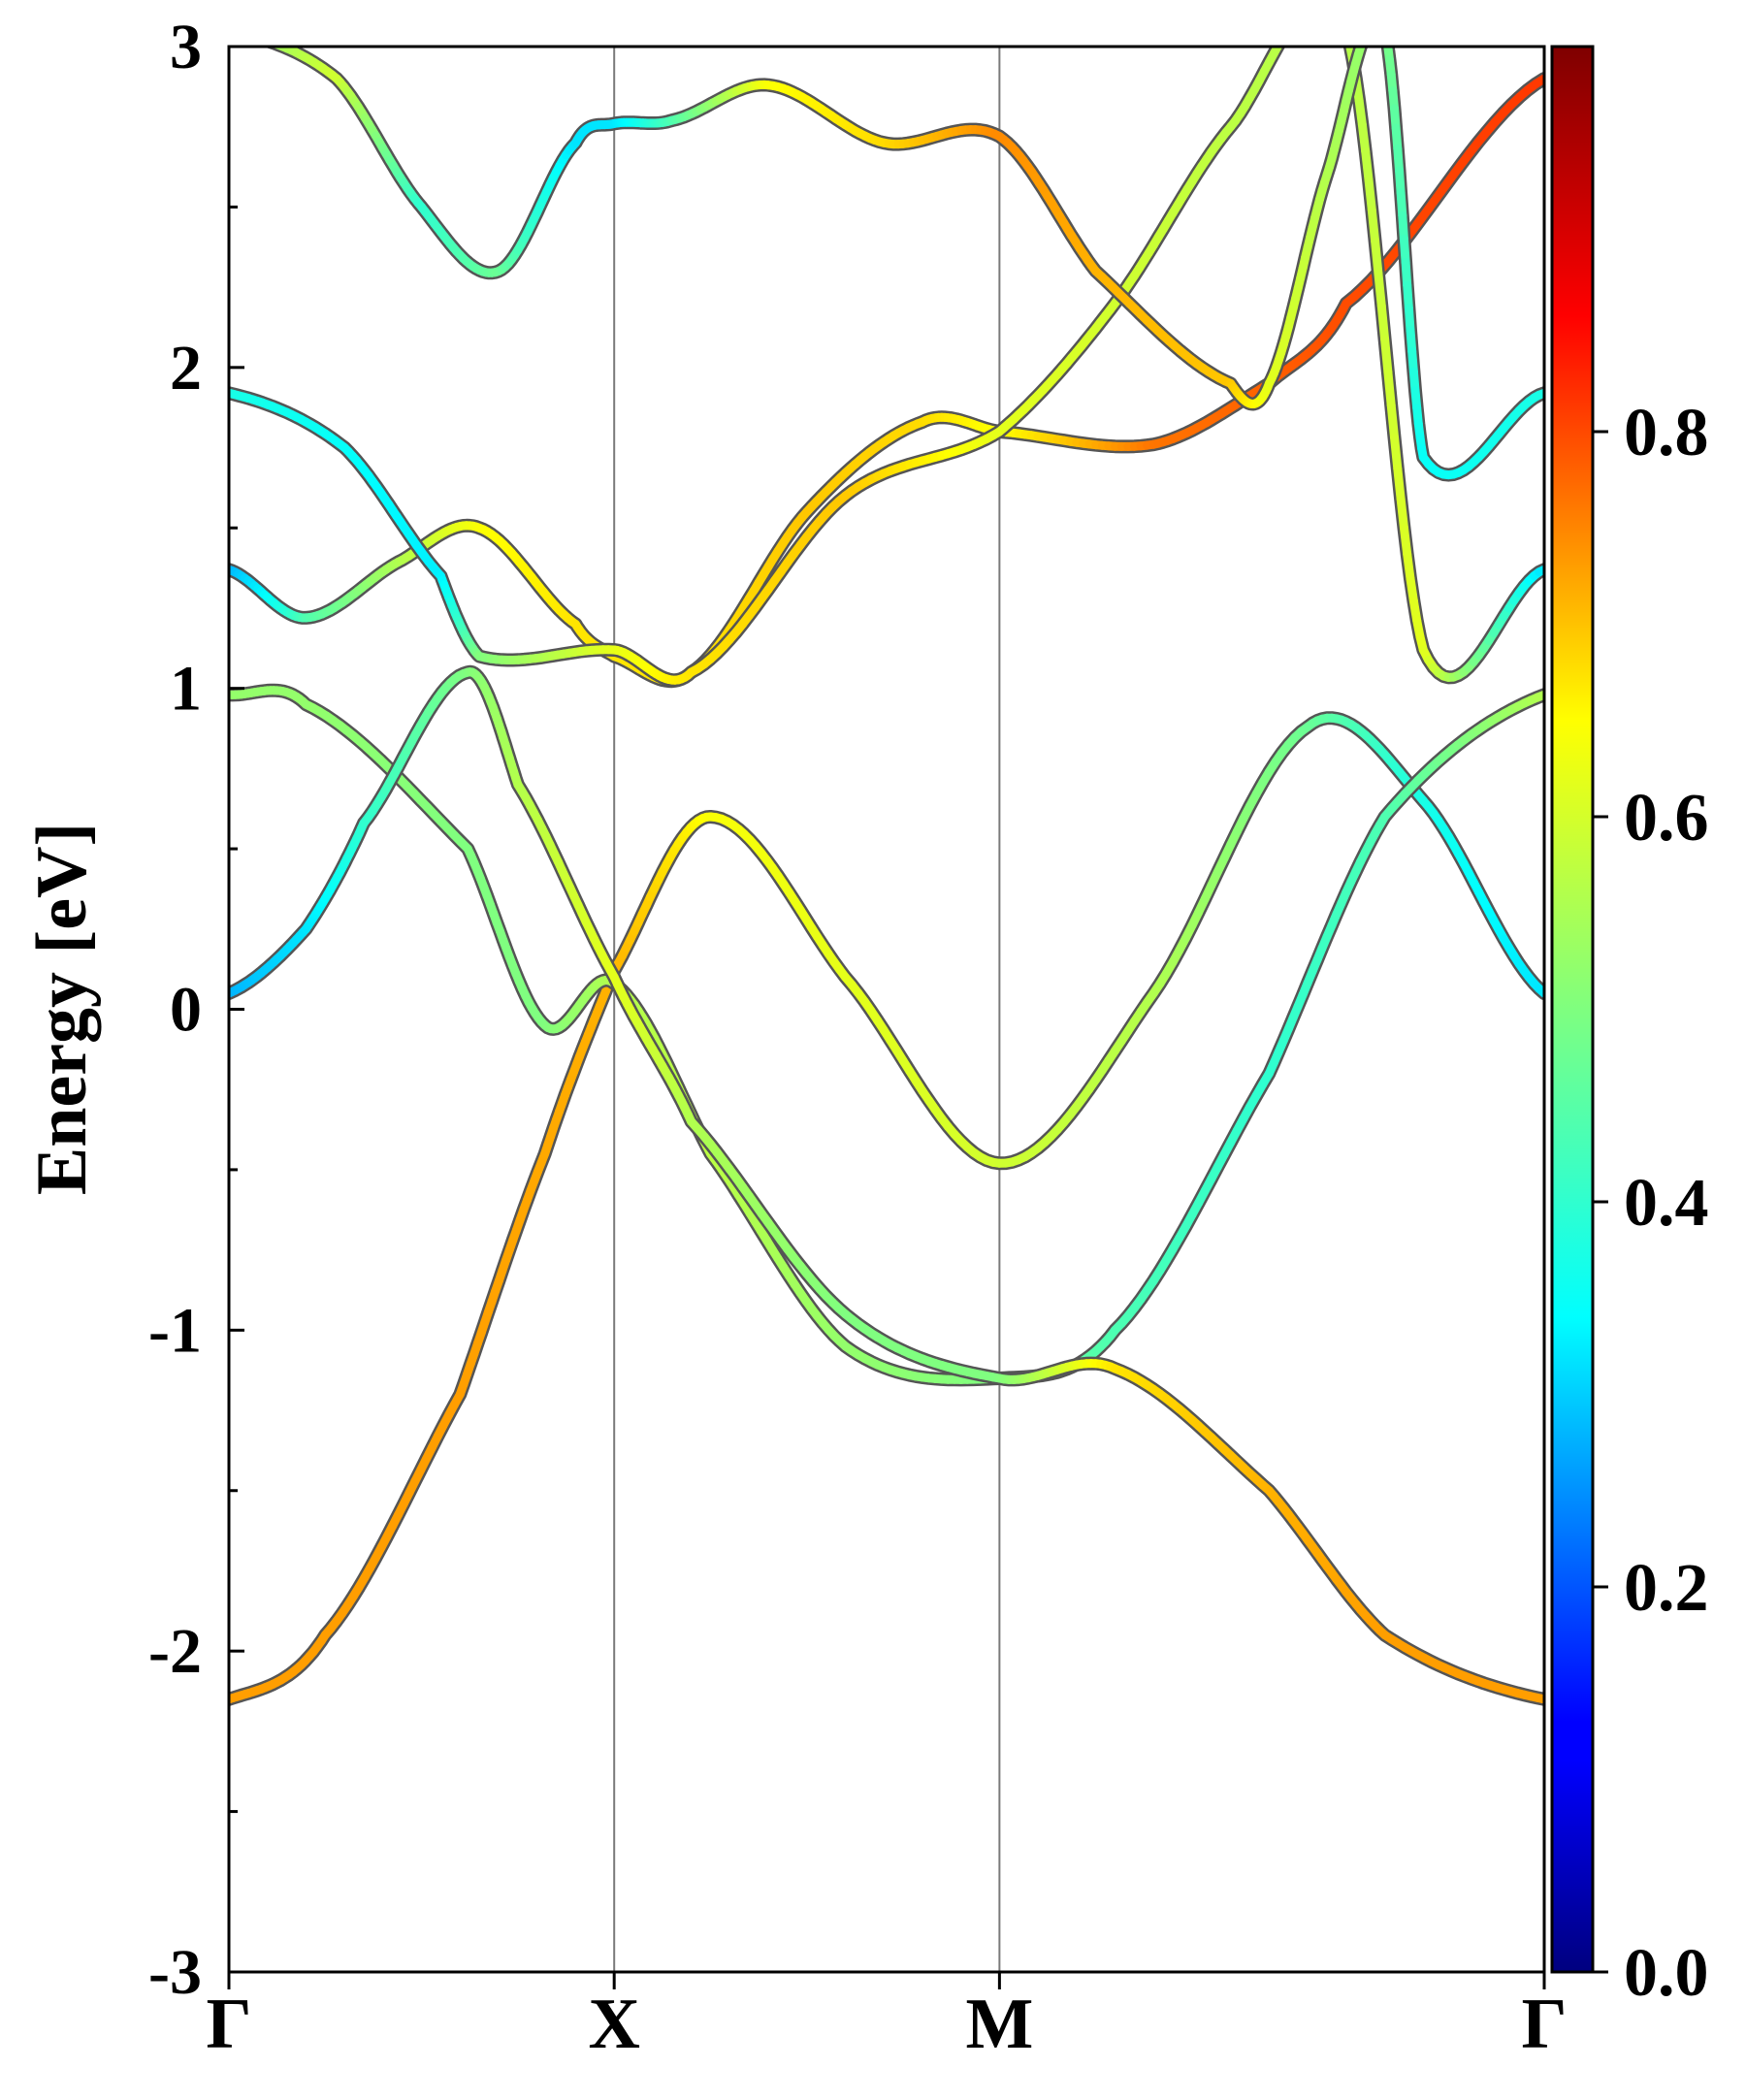 The image size is (1746, 2100). I want to click on kpoint-label: X, so click(613, 2024).